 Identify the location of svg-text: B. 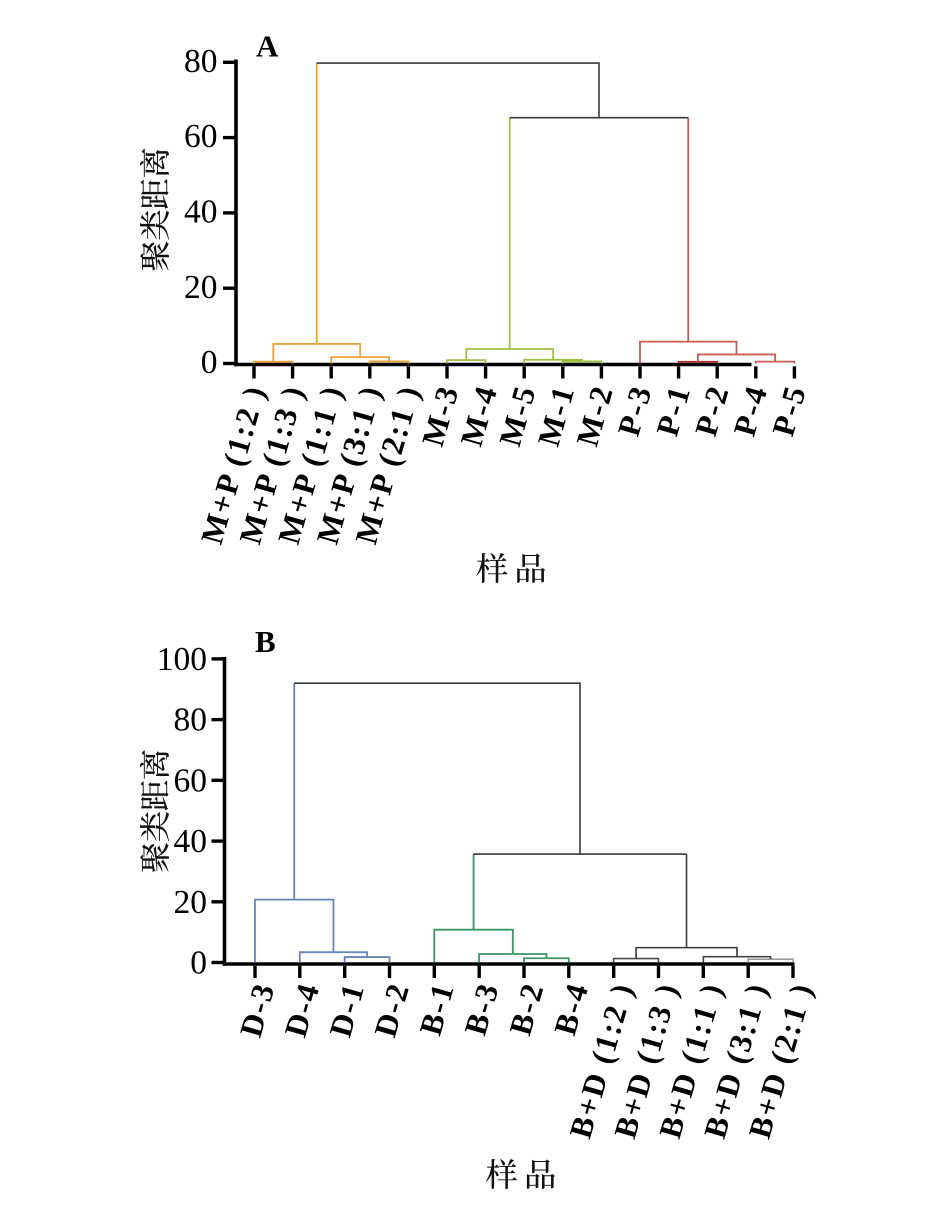
(265, 641).